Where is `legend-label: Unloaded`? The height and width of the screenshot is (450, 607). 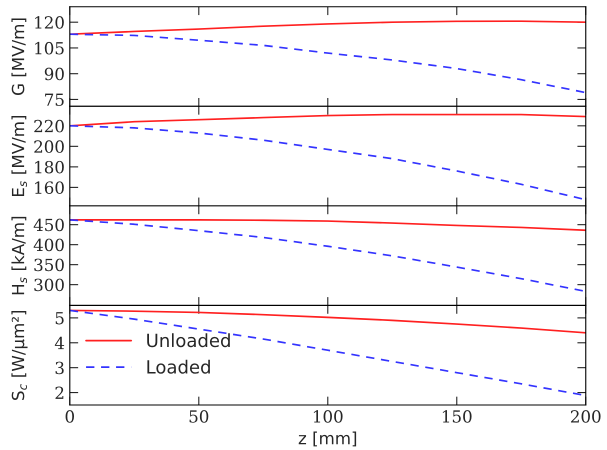 legend-label: Unloaded is located at coordinates (188, 340).